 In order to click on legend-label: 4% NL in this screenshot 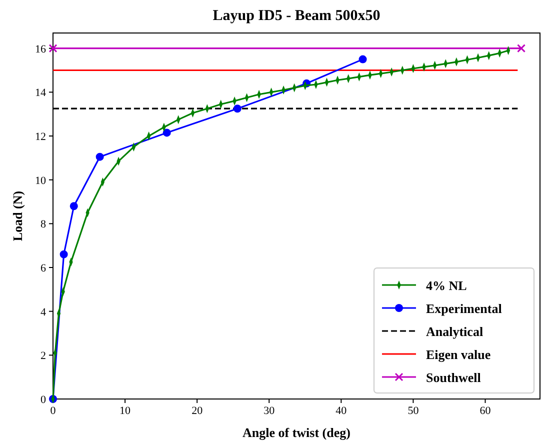, I will do `click(447, 285)`.